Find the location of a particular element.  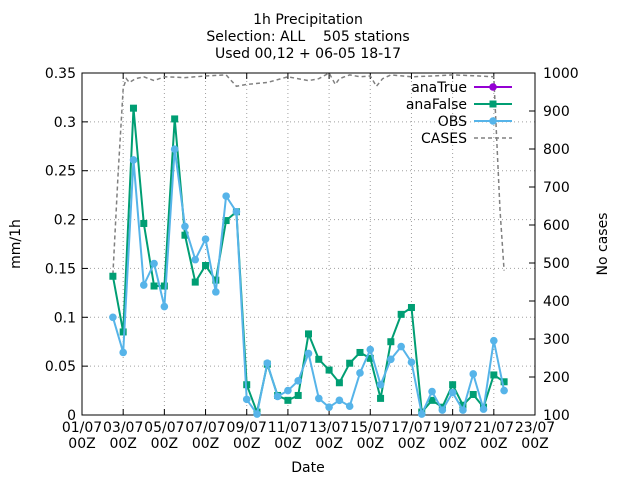

y2-axis-label: No cases is located at coordinates (603, 244).